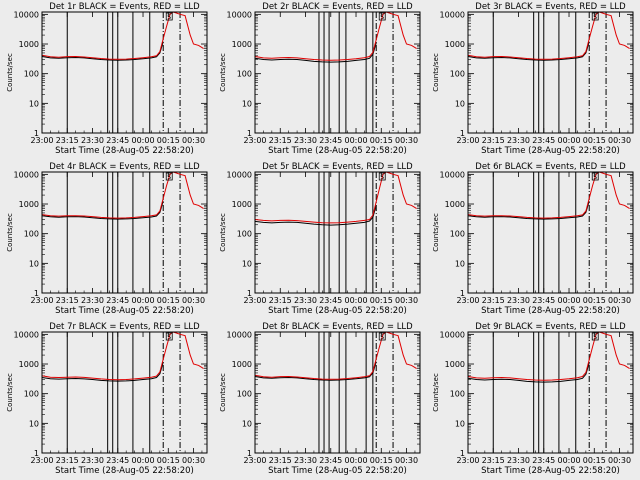  Describe the element at coordinates (337, 7) in the screenshot. I see `panel-title: Det 2r BLACK = Events, RED = LLD` at that location.